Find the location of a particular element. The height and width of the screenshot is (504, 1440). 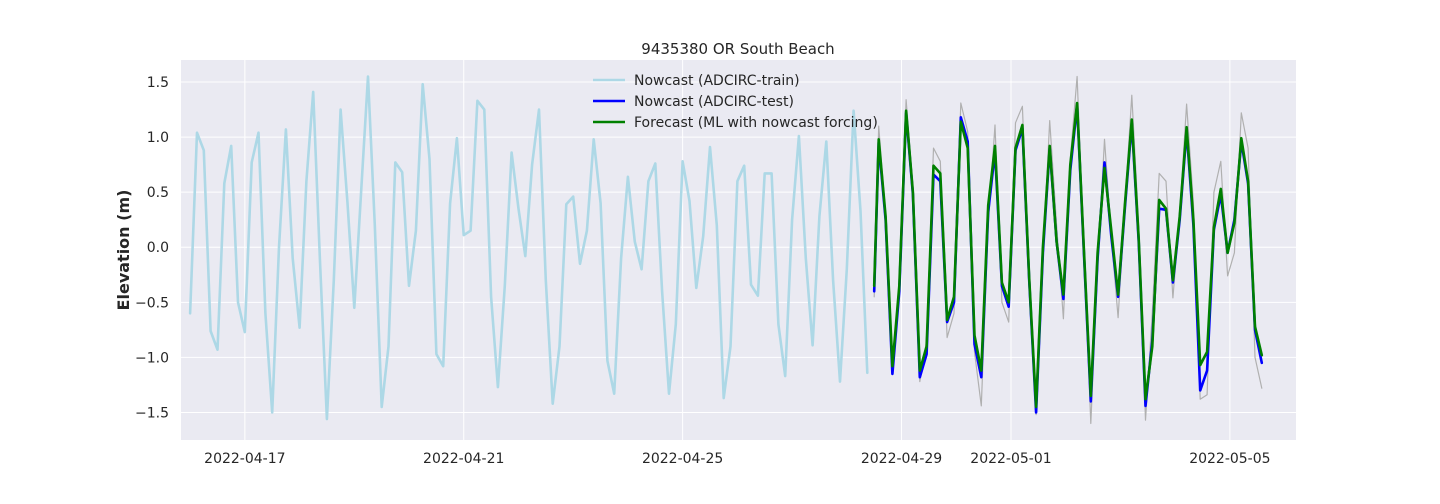

x-tick-label: 2022-04-29 is located at coordinates (901, 459).